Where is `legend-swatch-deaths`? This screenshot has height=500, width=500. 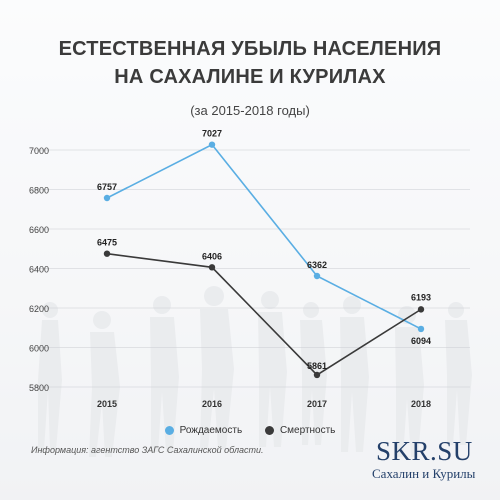 legend-swatch-deaths is located at coordinates (269, 430).